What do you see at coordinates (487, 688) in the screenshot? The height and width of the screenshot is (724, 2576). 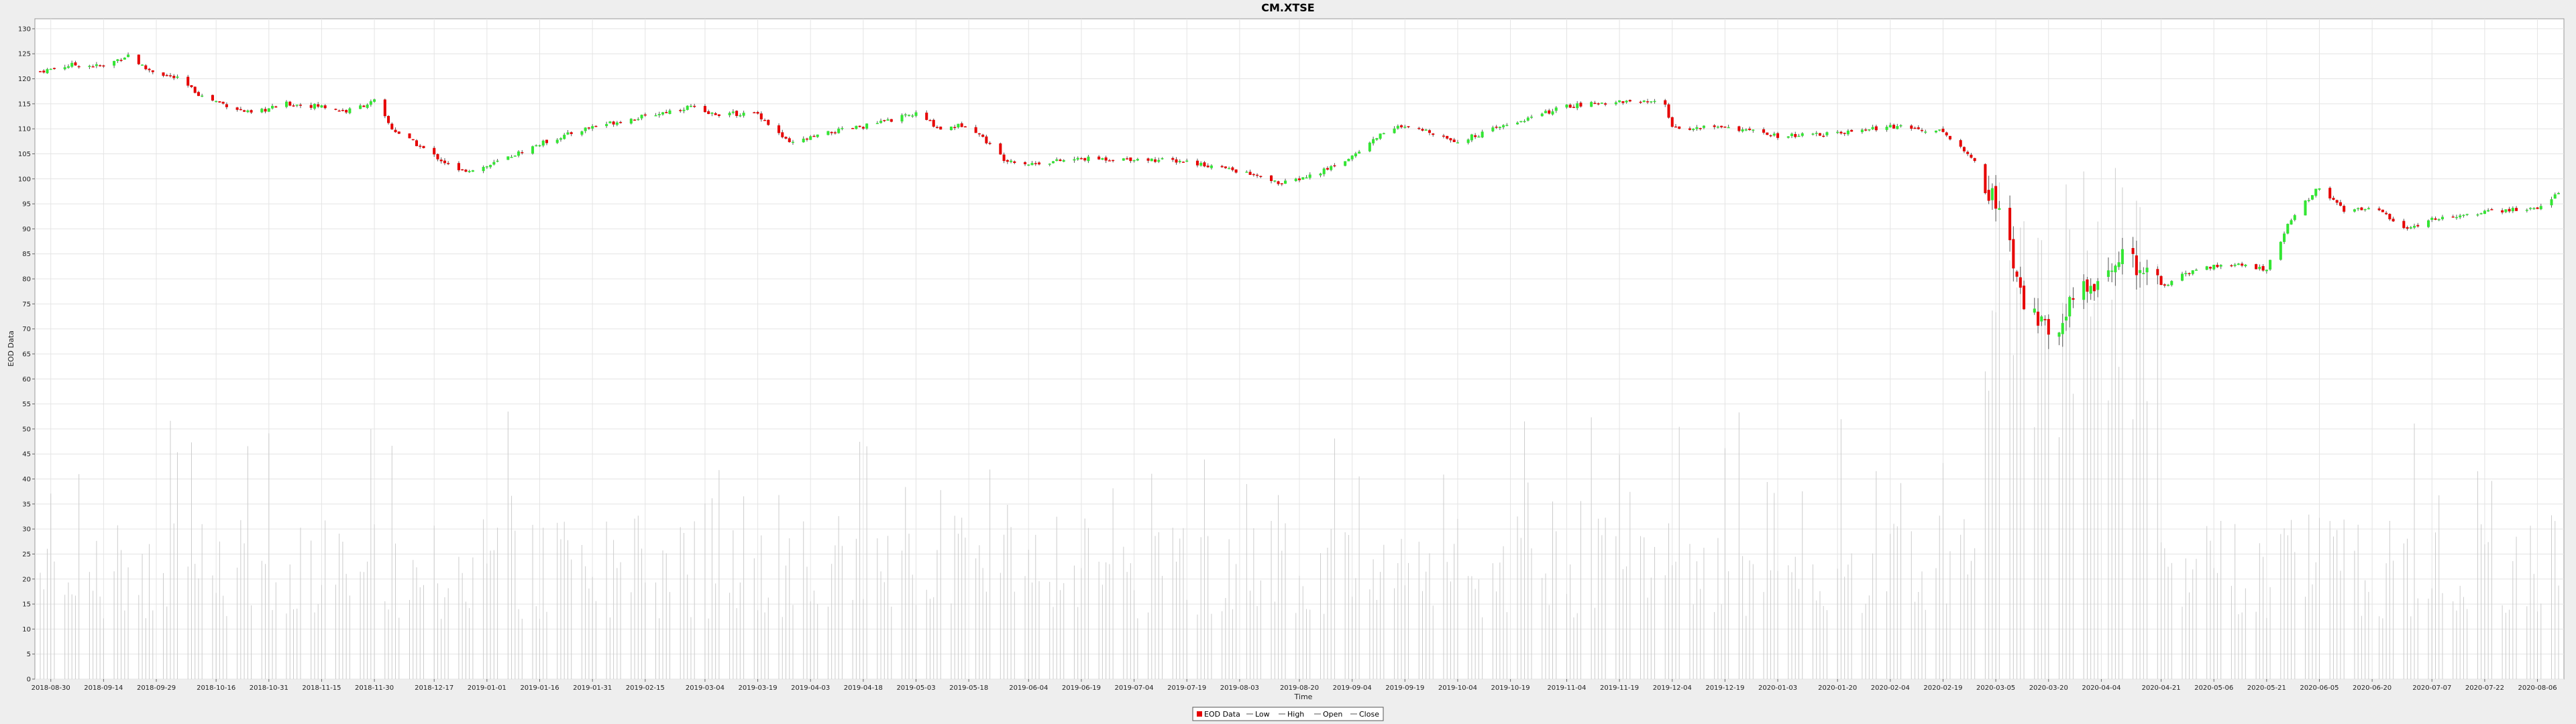 I see `x-tick-label: 2019-01-01` at bounding box center [487, 688].